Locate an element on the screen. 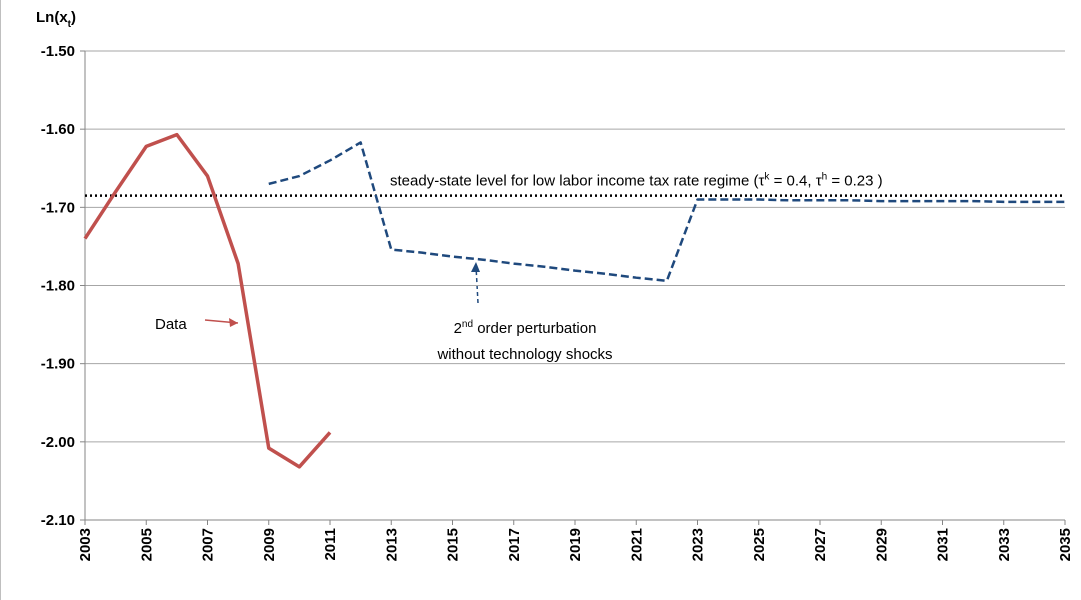  x-tick-label: 2003 is located at coordinates (85, 544).